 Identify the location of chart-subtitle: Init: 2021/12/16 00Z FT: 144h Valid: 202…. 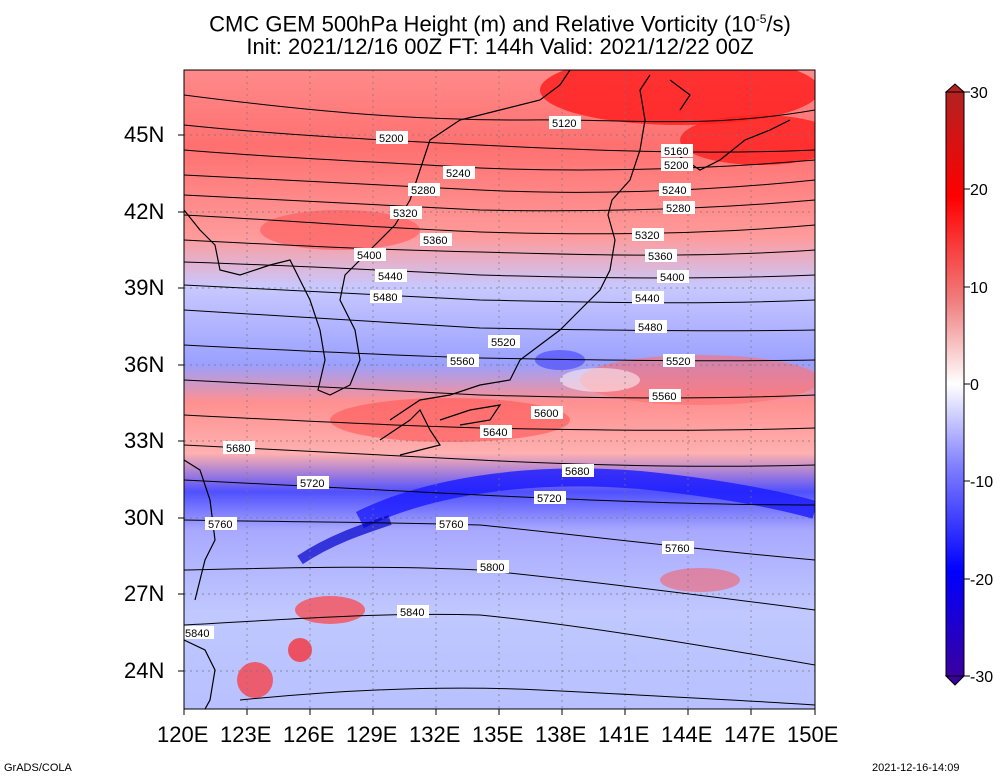
(500, 46).